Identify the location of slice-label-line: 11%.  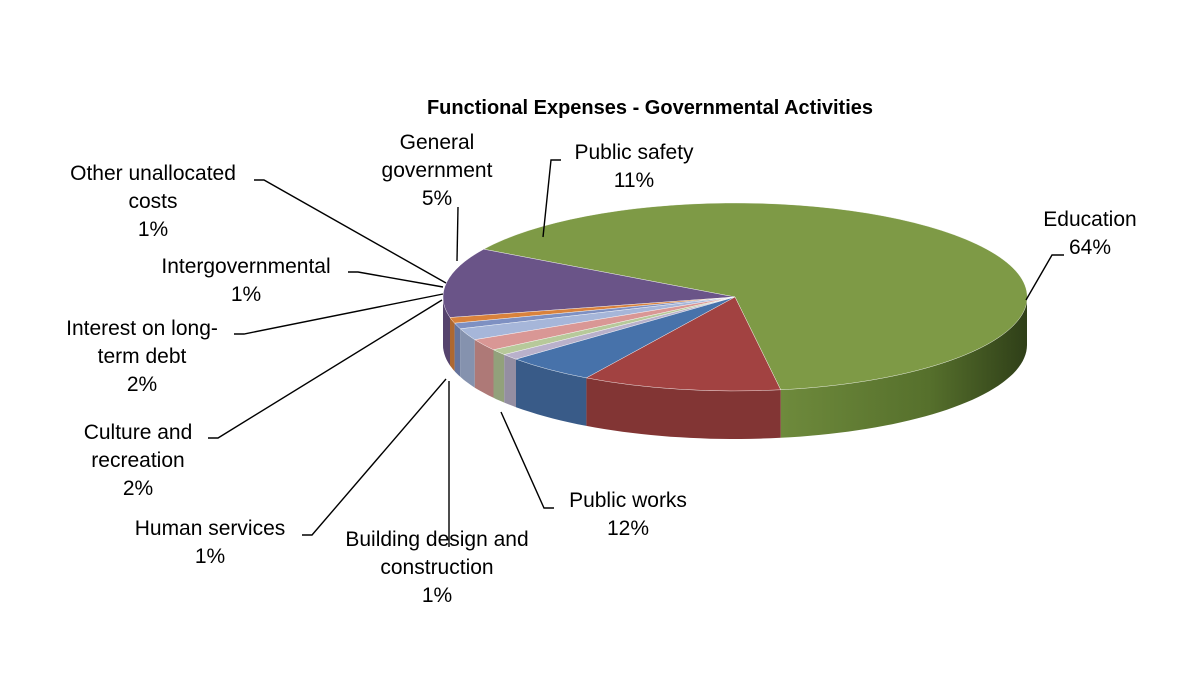
(634, 180).